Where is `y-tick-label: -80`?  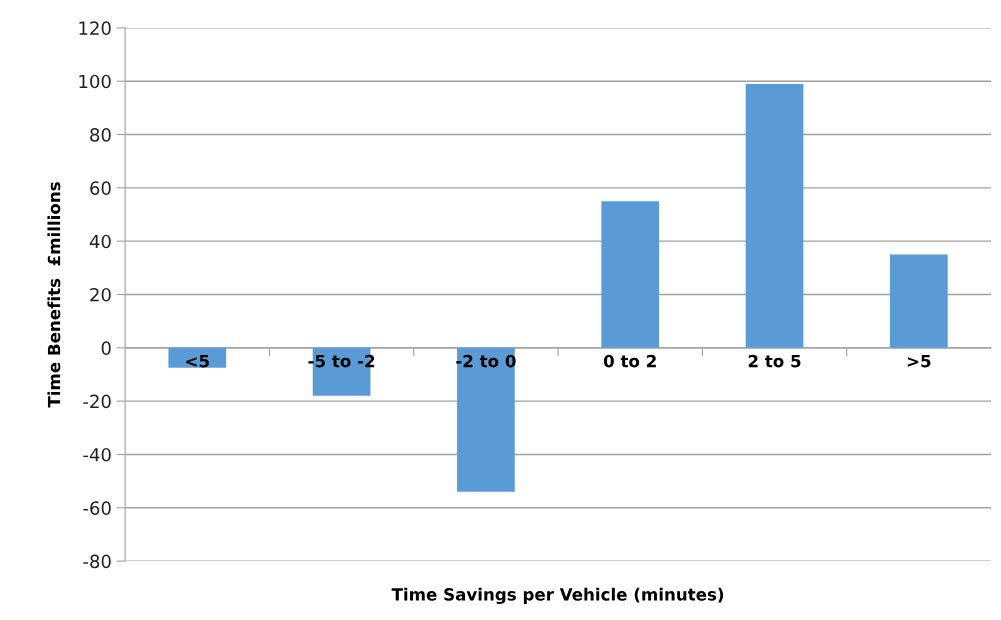 y-tick-label: -80 is located at coordinates (97, 561).